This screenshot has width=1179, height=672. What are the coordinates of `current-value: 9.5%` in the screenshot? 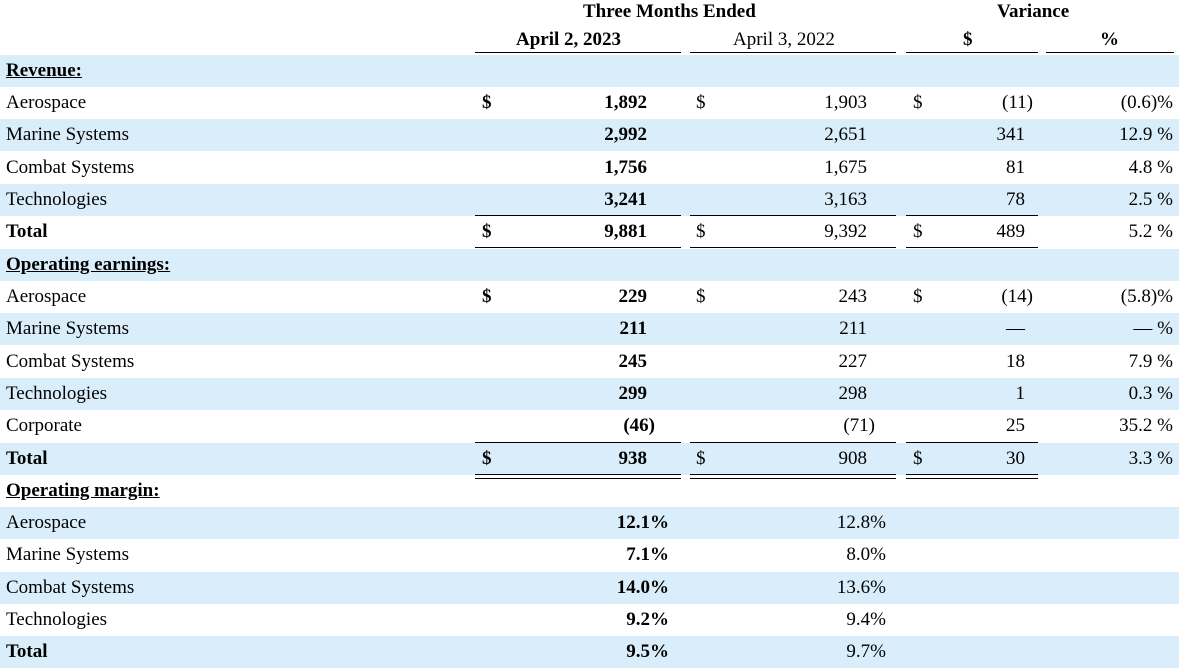 It's located at (647, 651).